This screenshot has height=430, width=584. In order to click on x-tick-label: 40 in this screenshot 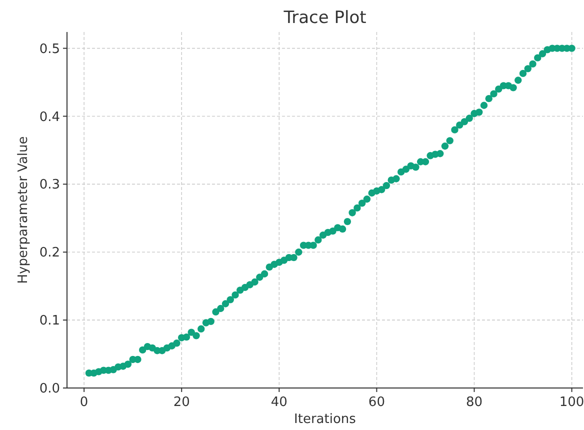, I will do `click(279, 402)`.